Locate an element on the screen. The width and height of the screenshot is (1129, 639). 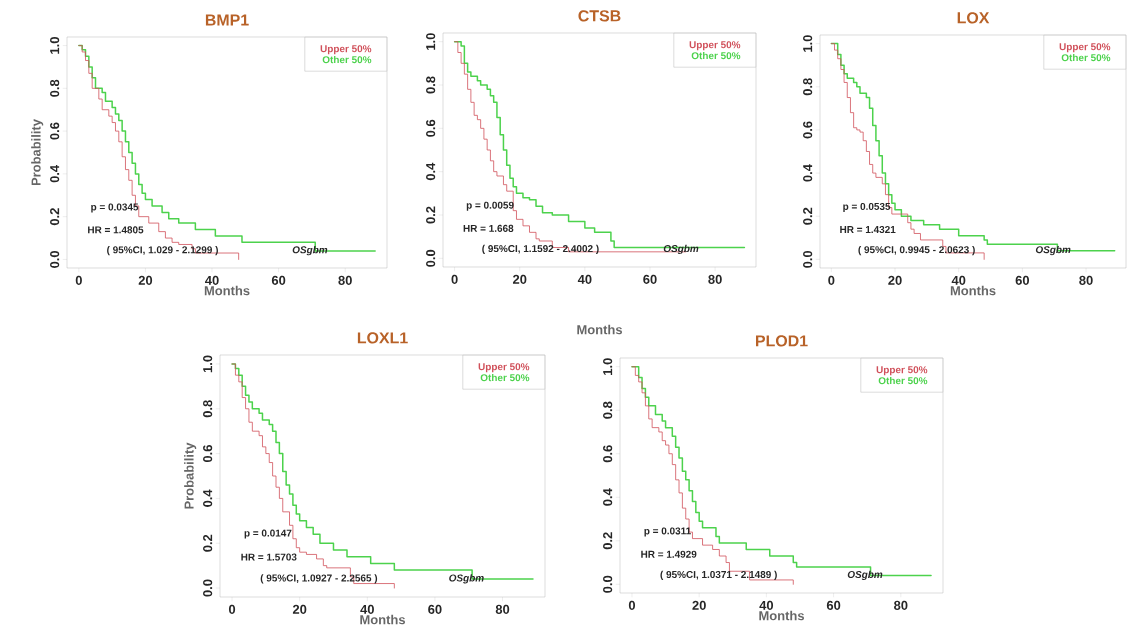
annotation: HR = 1.4929 is located at coordinates (669, 554).